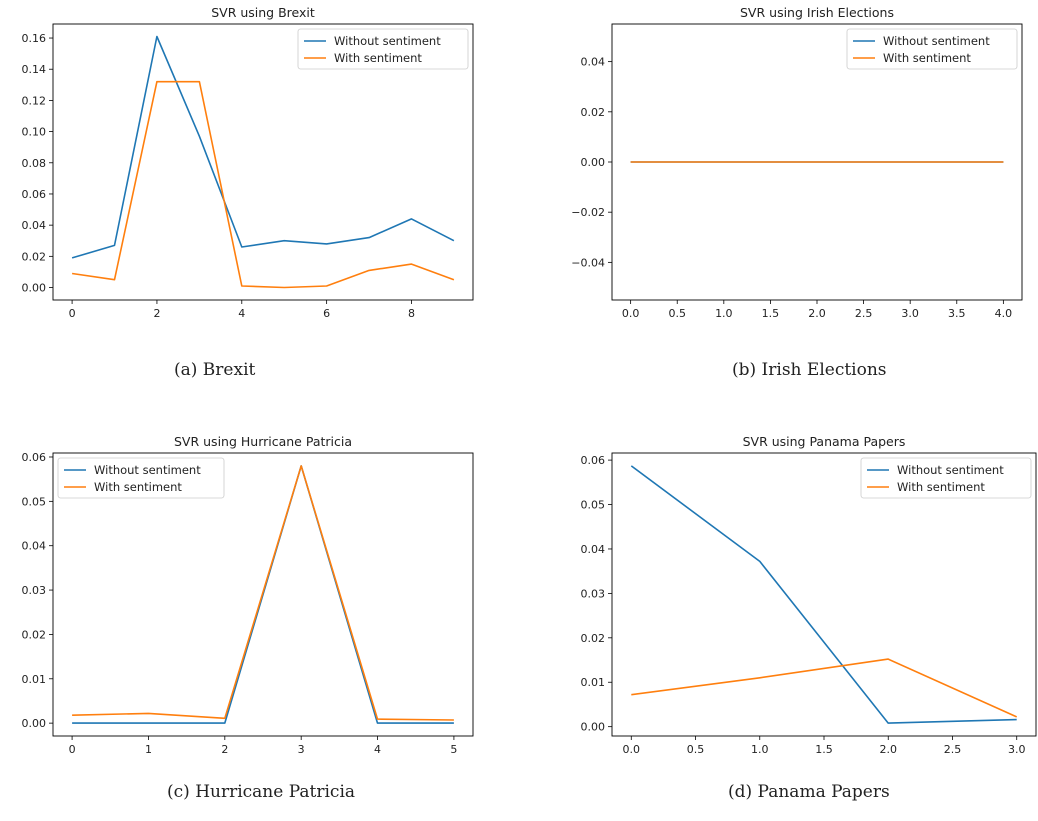 Image resolution: width=1038 pixels, height=821 pixels. Describe the element at coordinates (215, 370) in the screenshot. I see `caption-brexit: (a) Brexit` at that location.